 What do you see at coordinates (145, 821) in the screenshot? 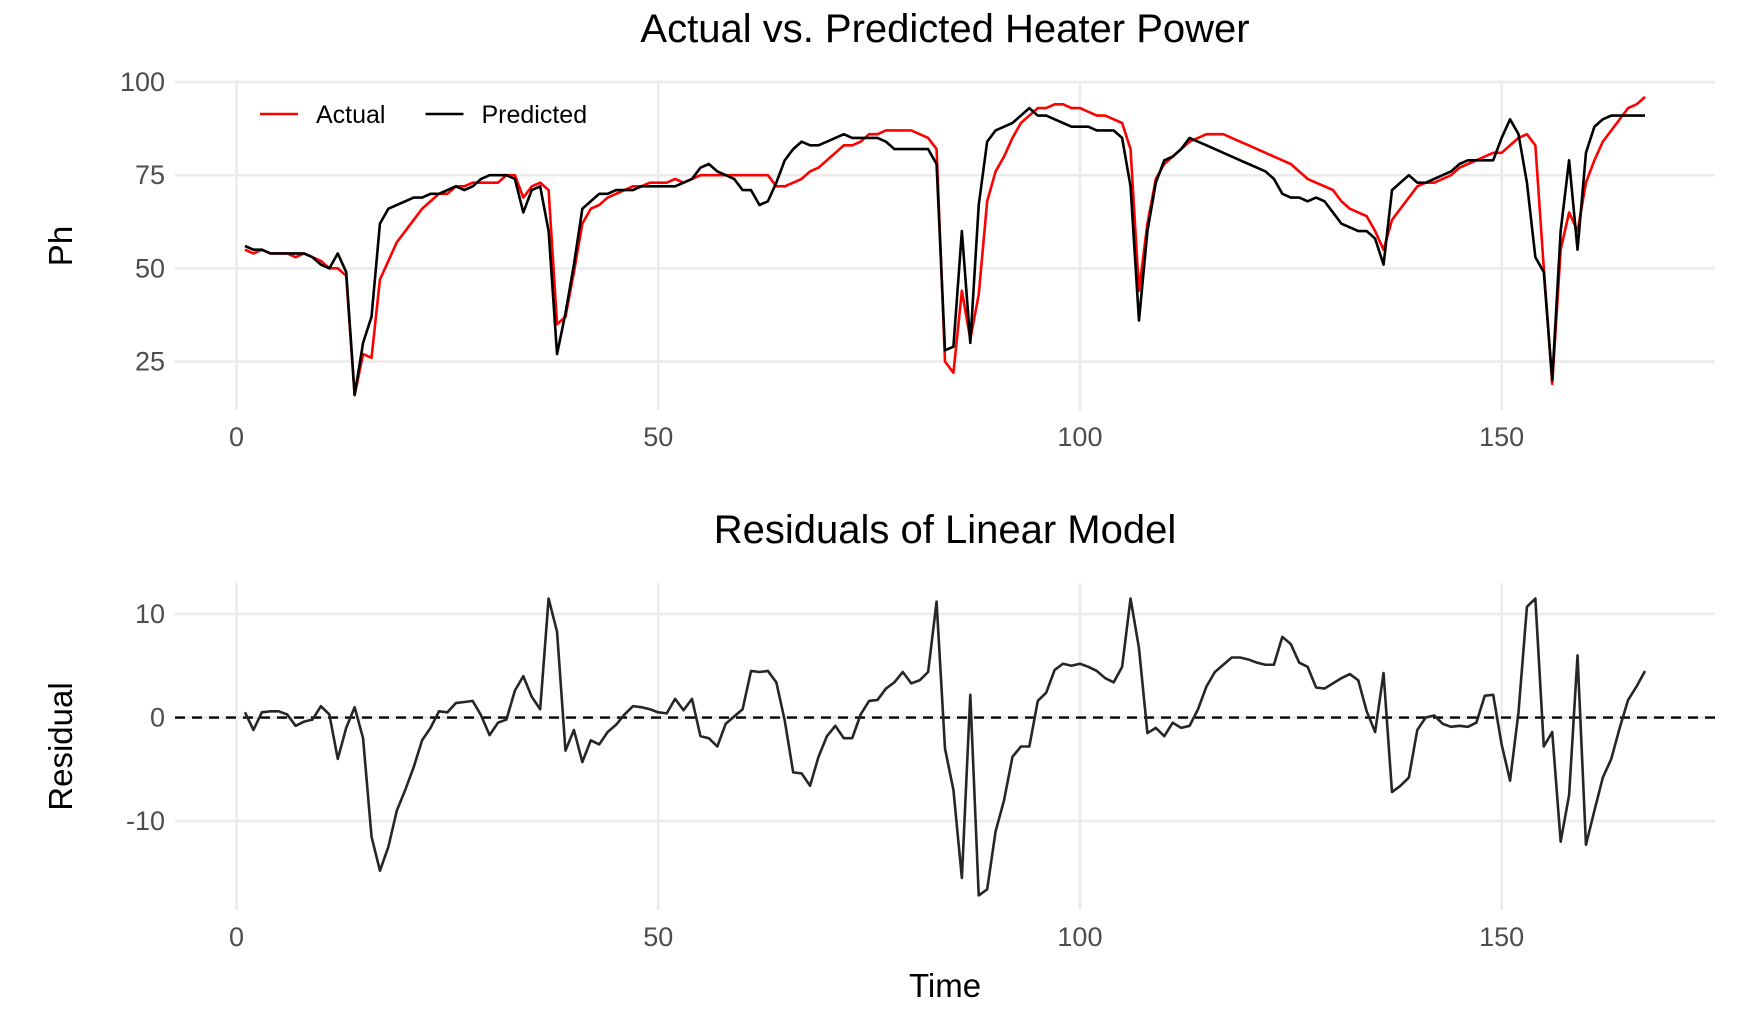
I see `y-tick-label: -10` at bounding box center [145, 821].